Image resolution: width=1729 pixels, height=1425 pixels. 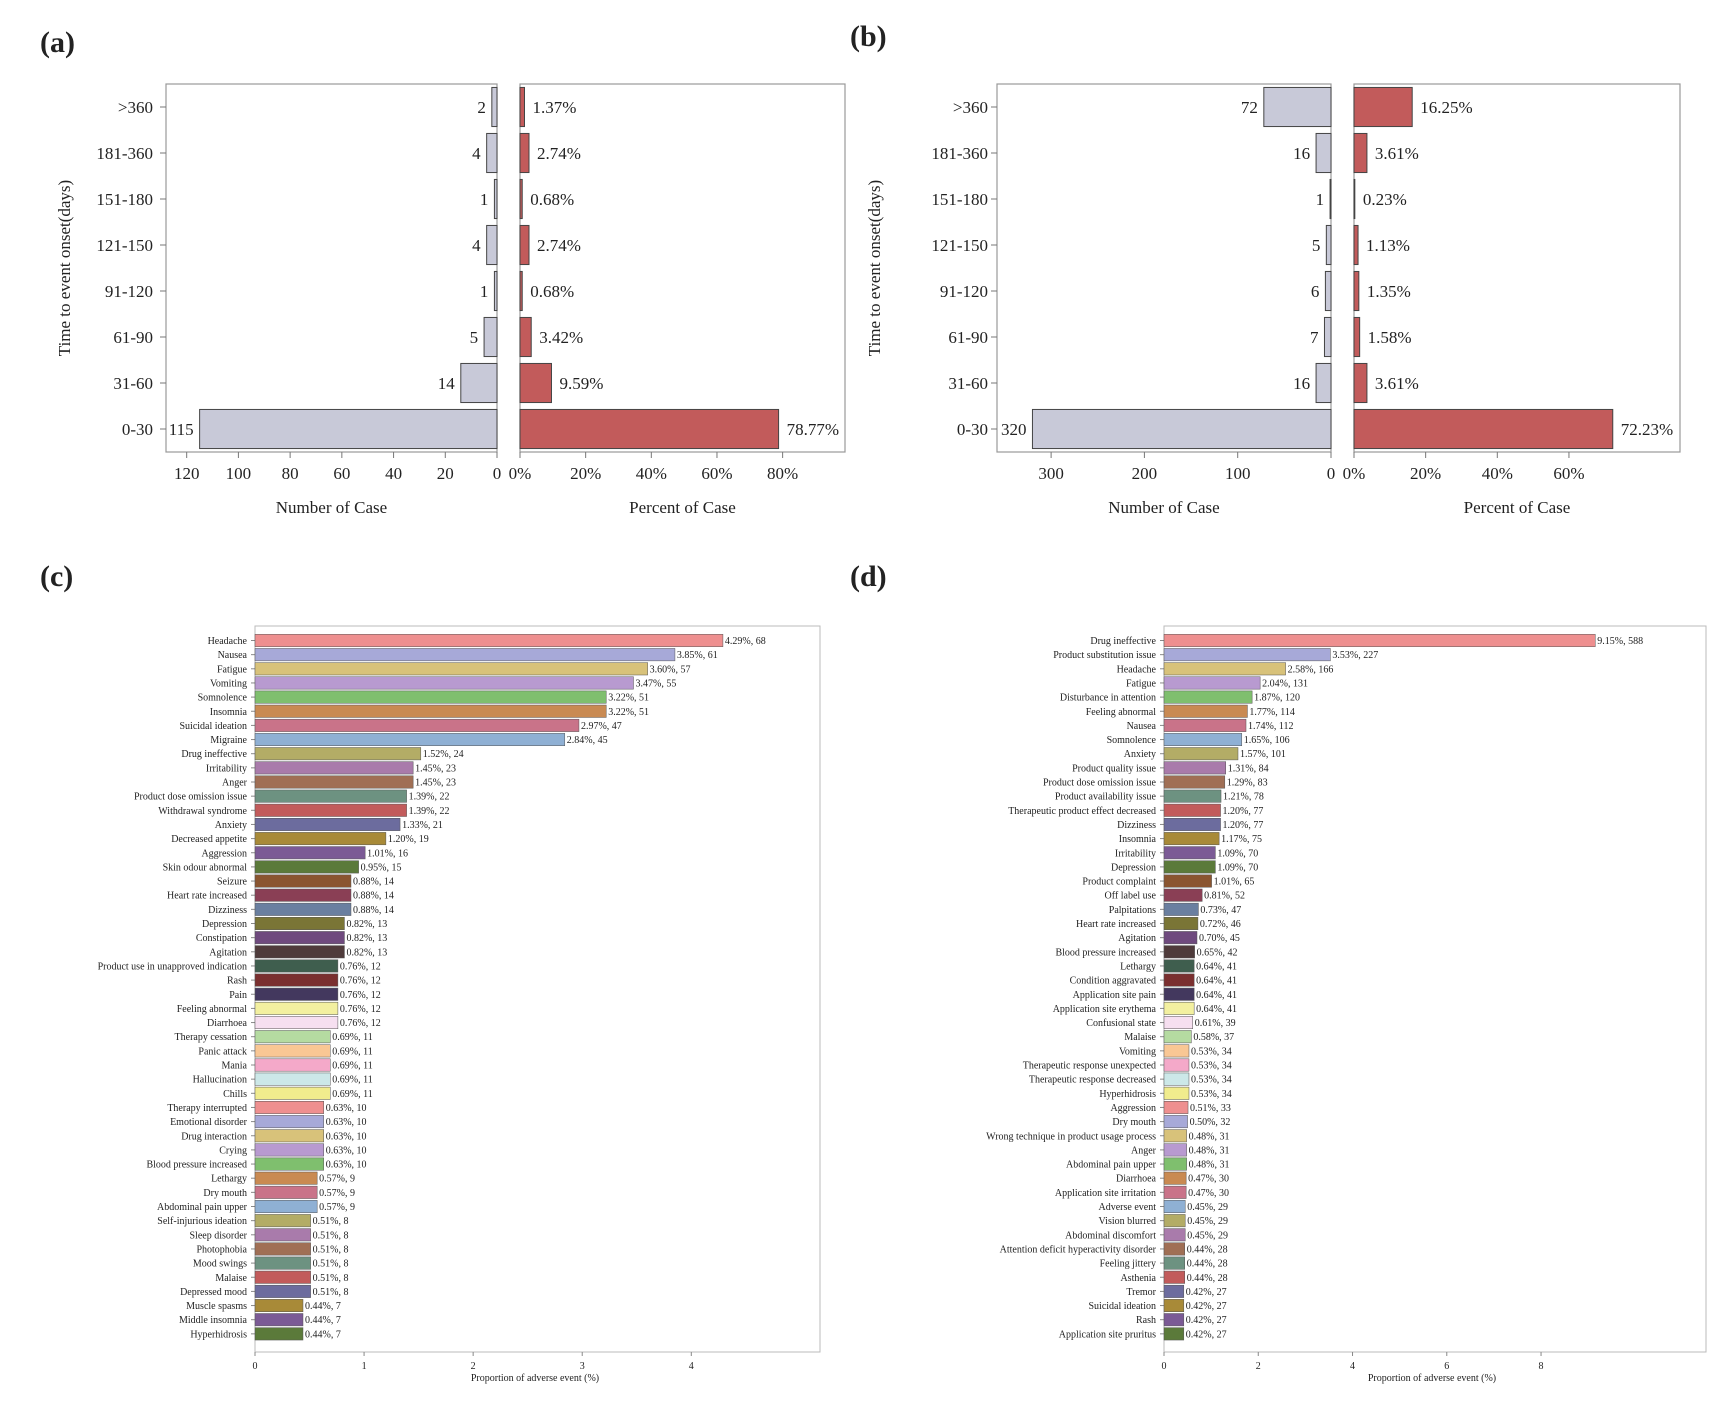 I want to click on panel-d-category-label: Off label use, so click(x=1131, y=896).